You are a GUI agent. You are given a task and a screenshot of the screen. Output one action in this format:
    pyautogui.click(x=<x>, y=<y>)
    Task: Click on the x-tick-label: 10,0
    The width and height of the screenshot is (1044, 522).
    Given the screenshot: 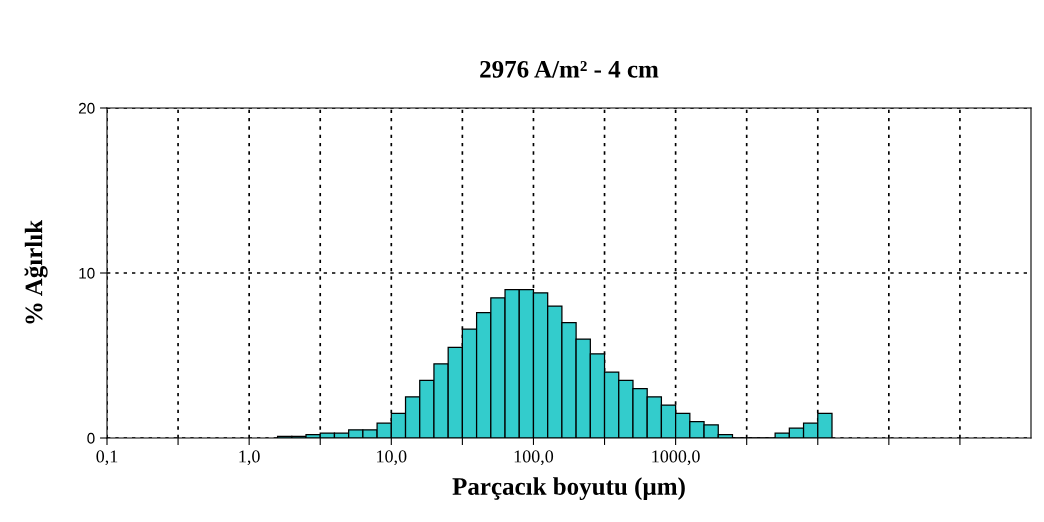 What is the action you would take?
    pyautogui.click(x=392, y=458)
    